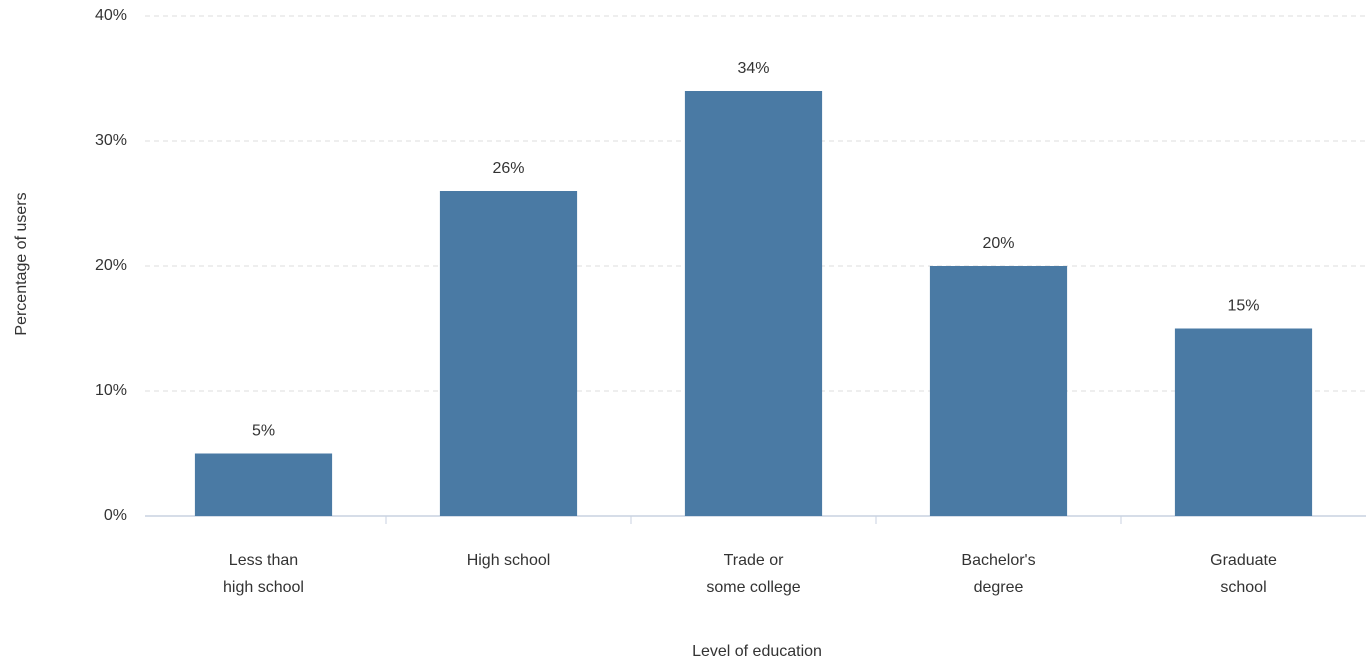  I want to click on data-label: 34%, so click(753, 68).